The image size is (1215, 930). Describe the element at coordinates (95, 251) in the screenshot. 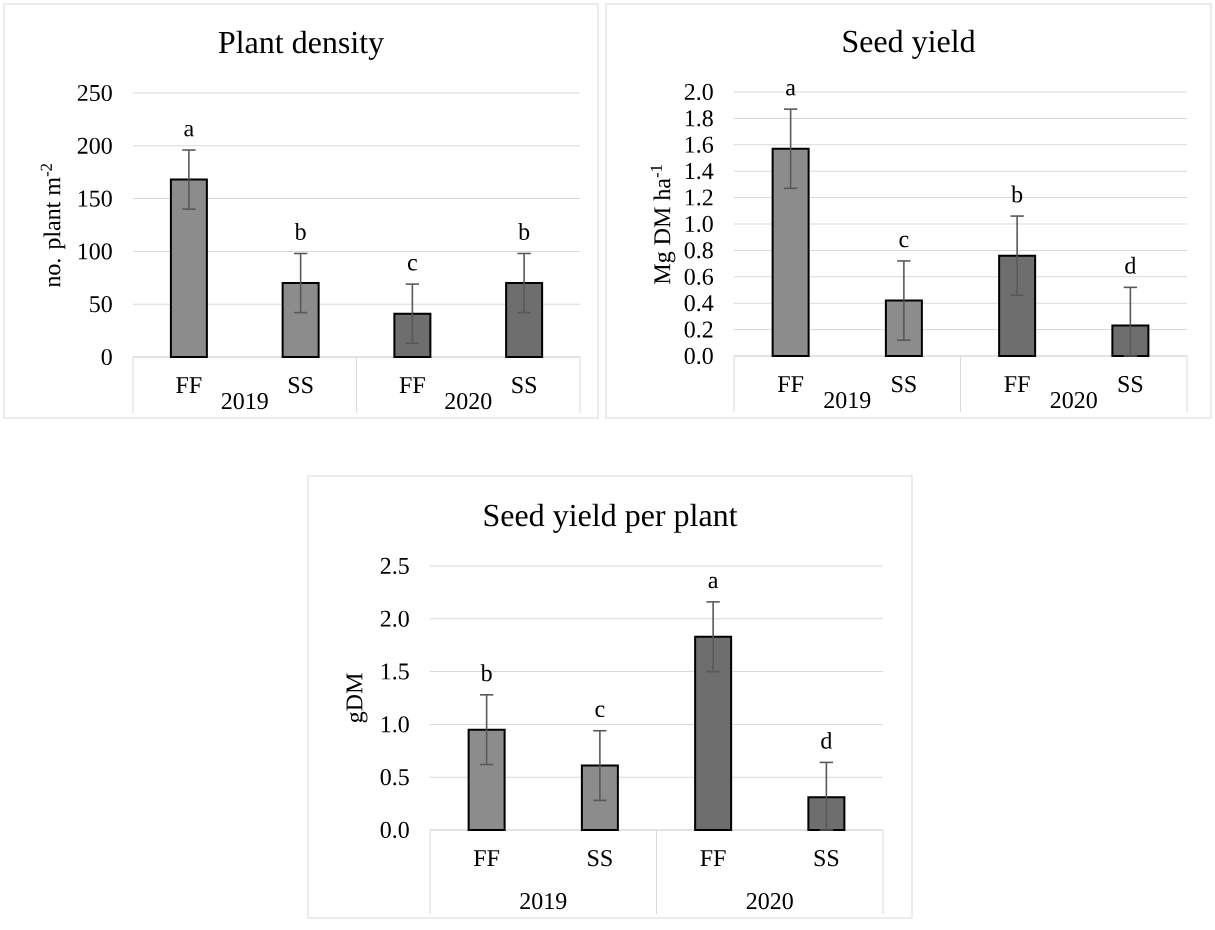

I see `y-tick-label: 100` at that location.